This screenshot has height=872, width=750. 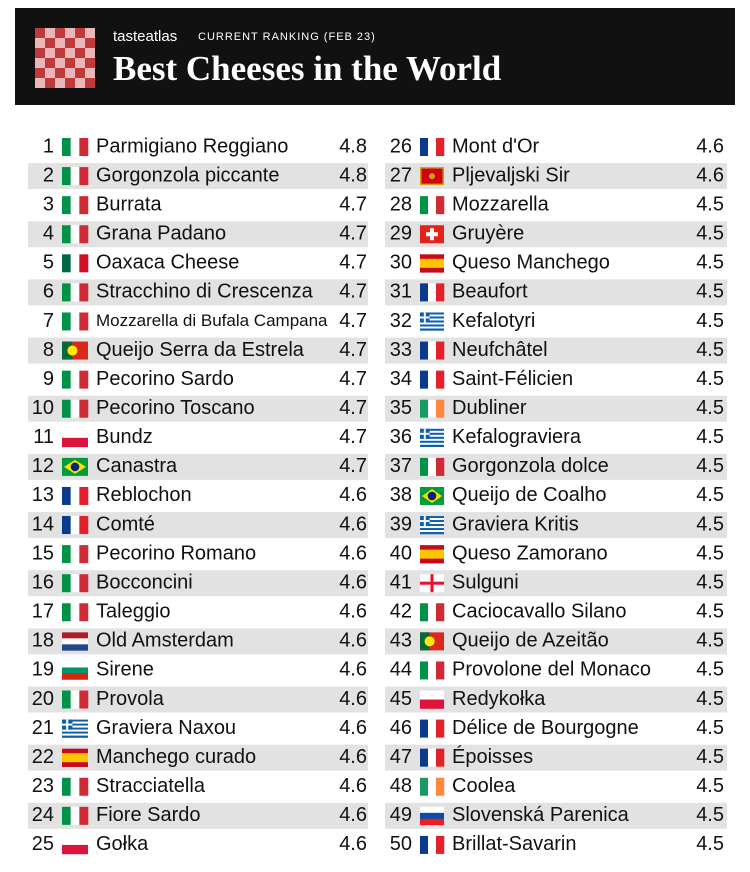 I want to click on cheese-name: Provolone del Monaco, so click(x=551, y=670).